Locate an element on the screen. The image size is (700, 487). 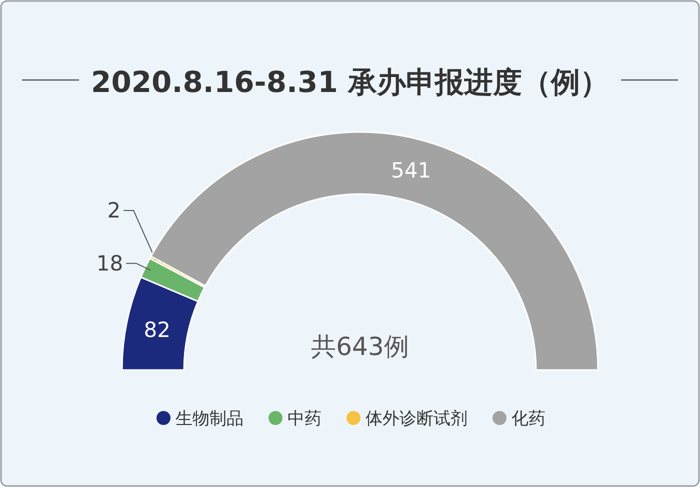
chart-title: 2020.8.16-8.31 承办申报进度（例） is located at coordinates (350, 82).